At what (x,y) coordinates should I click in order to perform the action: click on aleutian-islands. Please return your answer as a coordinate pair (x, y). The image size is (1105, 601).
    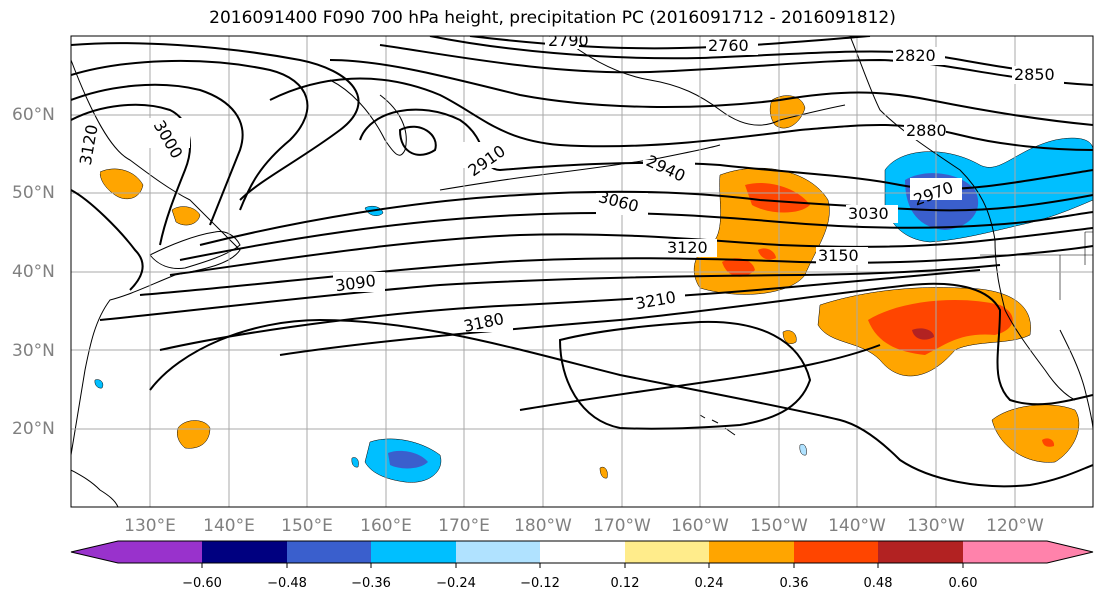
    Looking at the image, I should click on (580, 167).